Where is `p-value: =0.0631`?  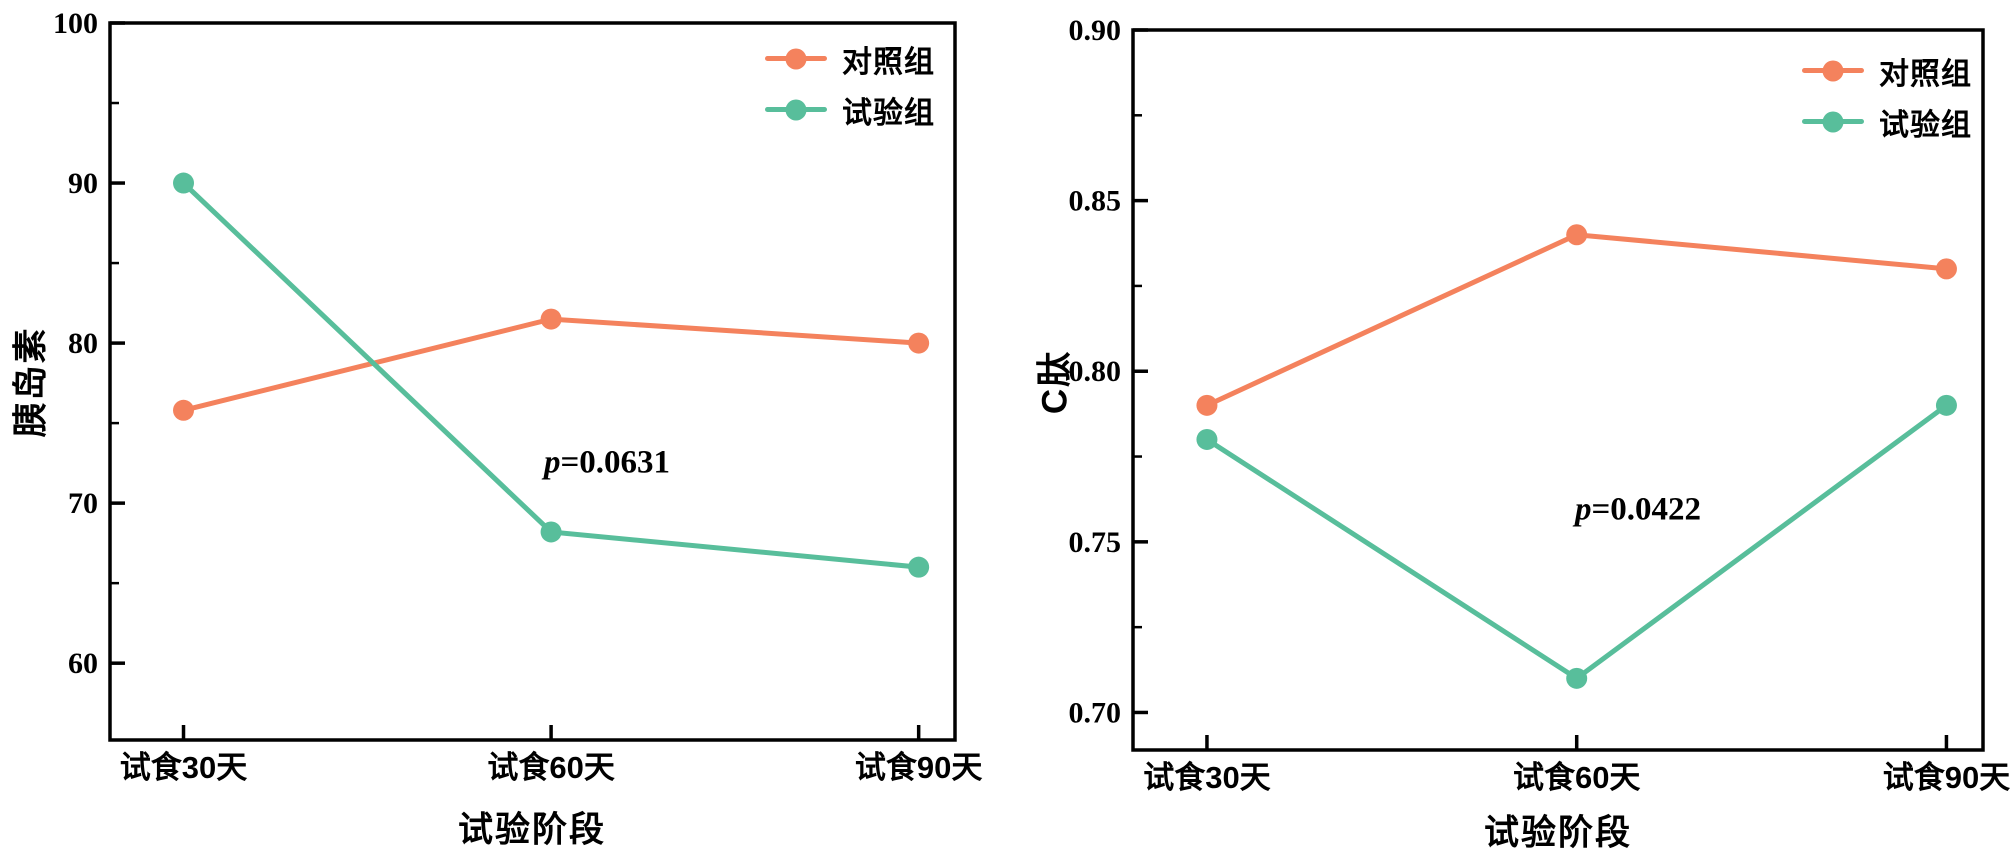 p-value: =0.0631 is located at coordinates (615, 462).